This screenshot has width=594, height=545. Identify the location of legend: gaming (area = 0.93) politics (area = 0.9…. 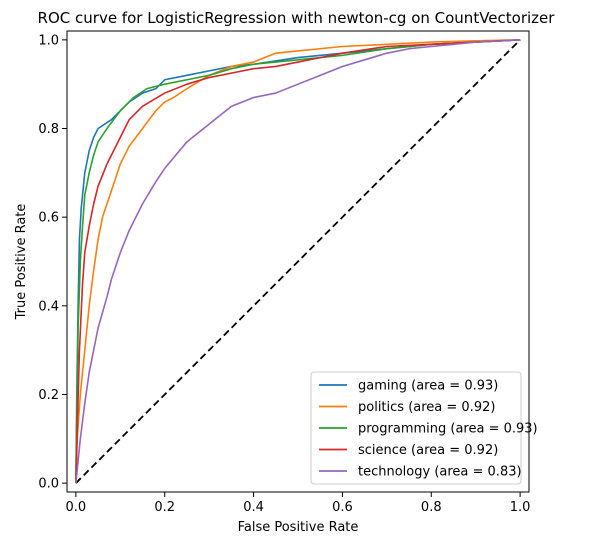
(424, 428).